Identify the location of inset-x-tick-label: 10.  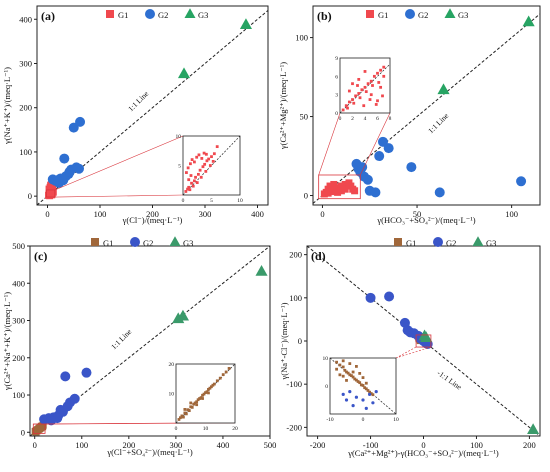
(396, 420).